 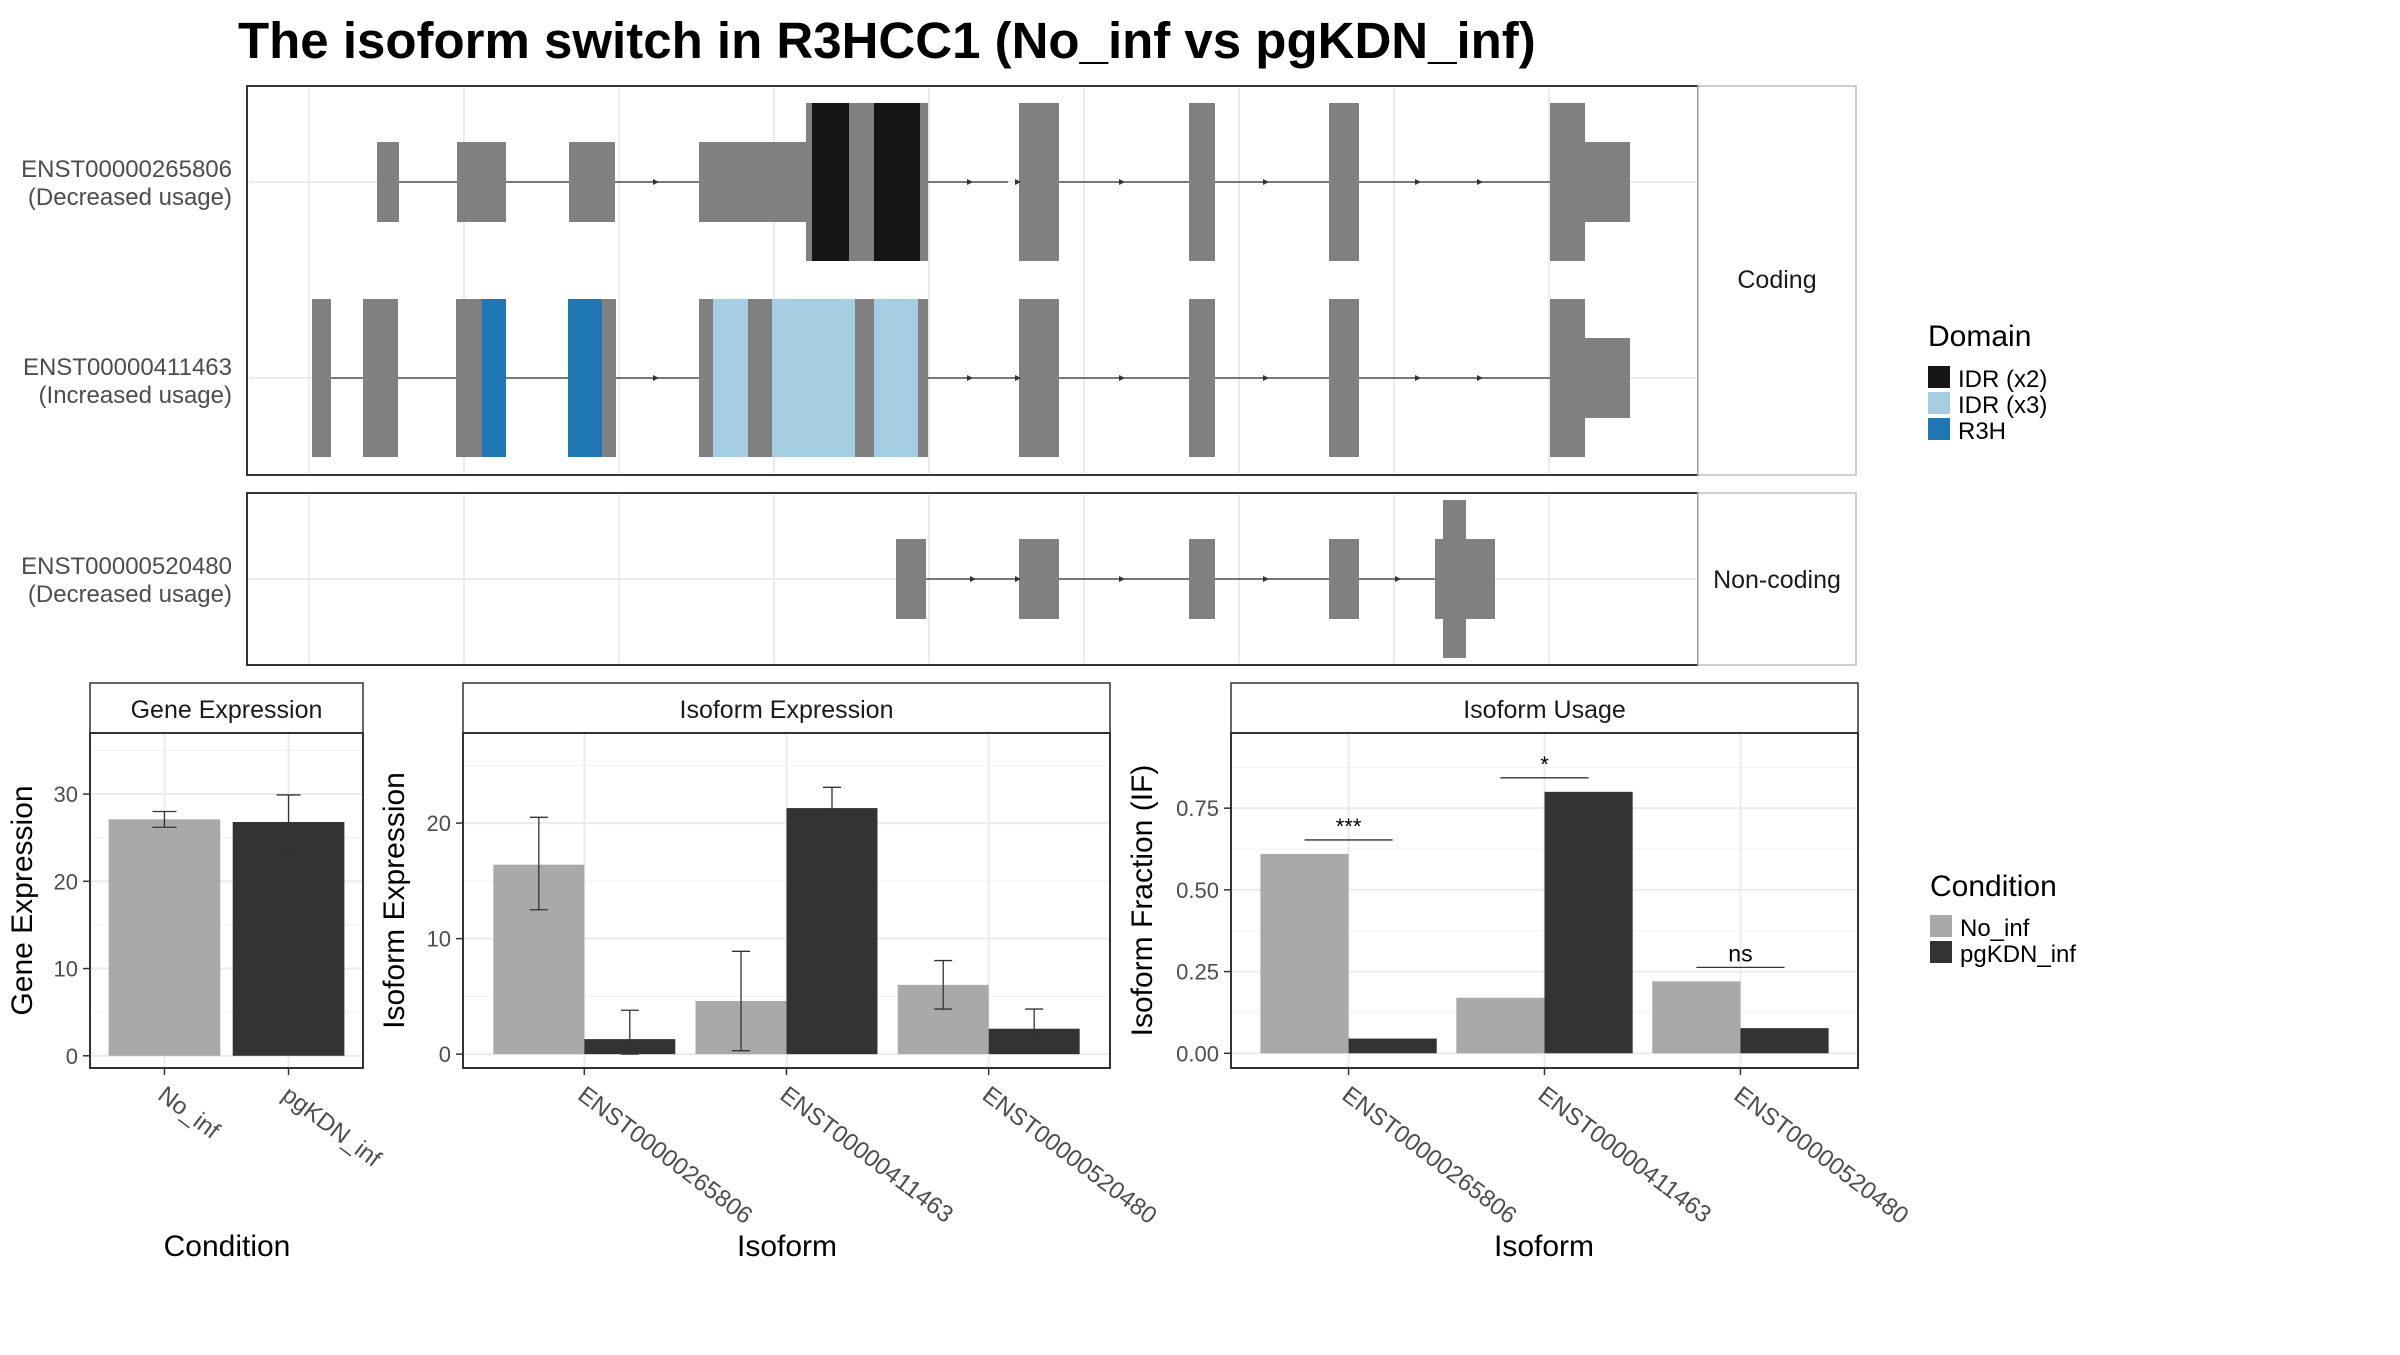 What do you see at coordinates (1197, 1053) in the screenshot?
I see `y-tick-label: 0.00` at bounding box center [1197, 1053].